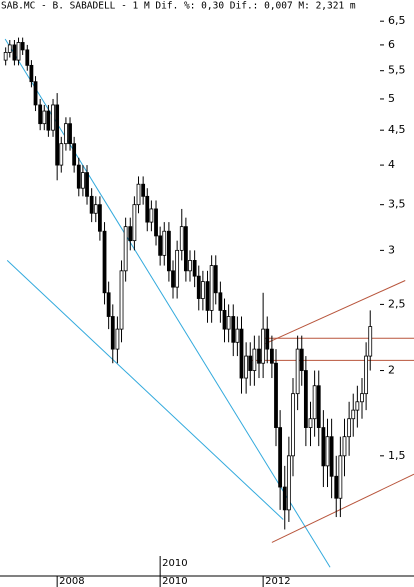  Describe the element at coordinates (391, 44) in the screenshot. I see `y-tick-label: 6` at that location.